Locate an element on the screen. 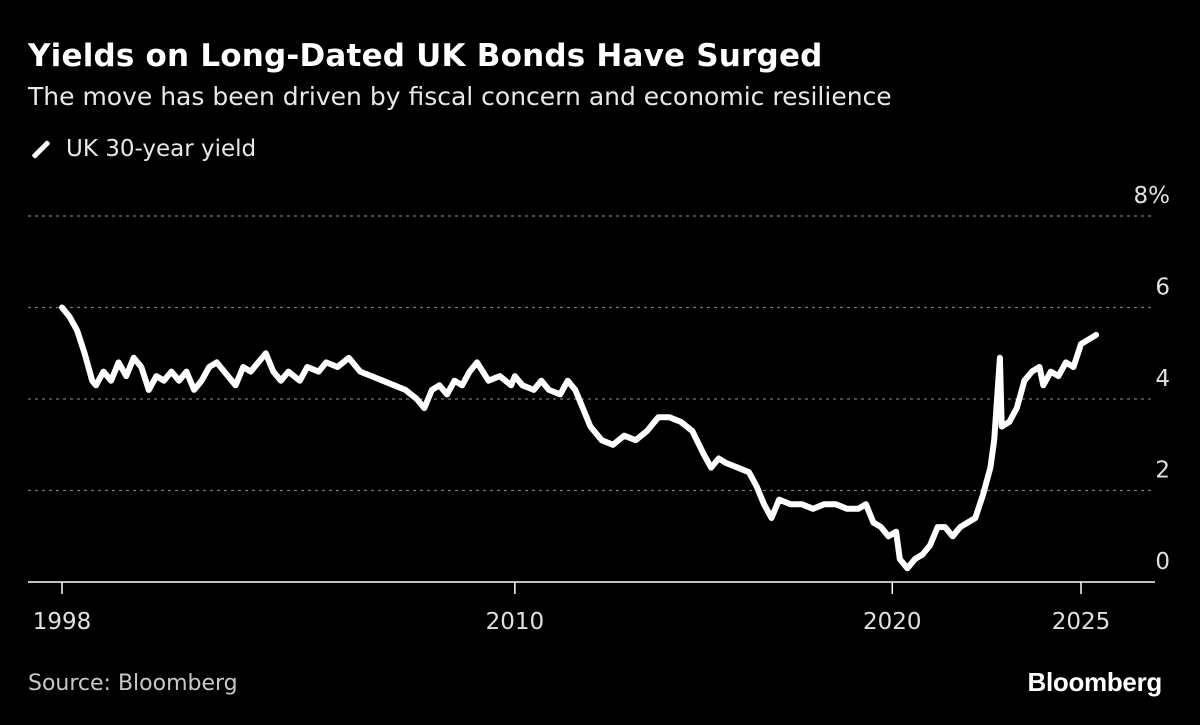 Image resolution: width=1200 pixels, height=725 pixels. bloomberg-logo: Bloomberg is located at coordinates (1094, 682).